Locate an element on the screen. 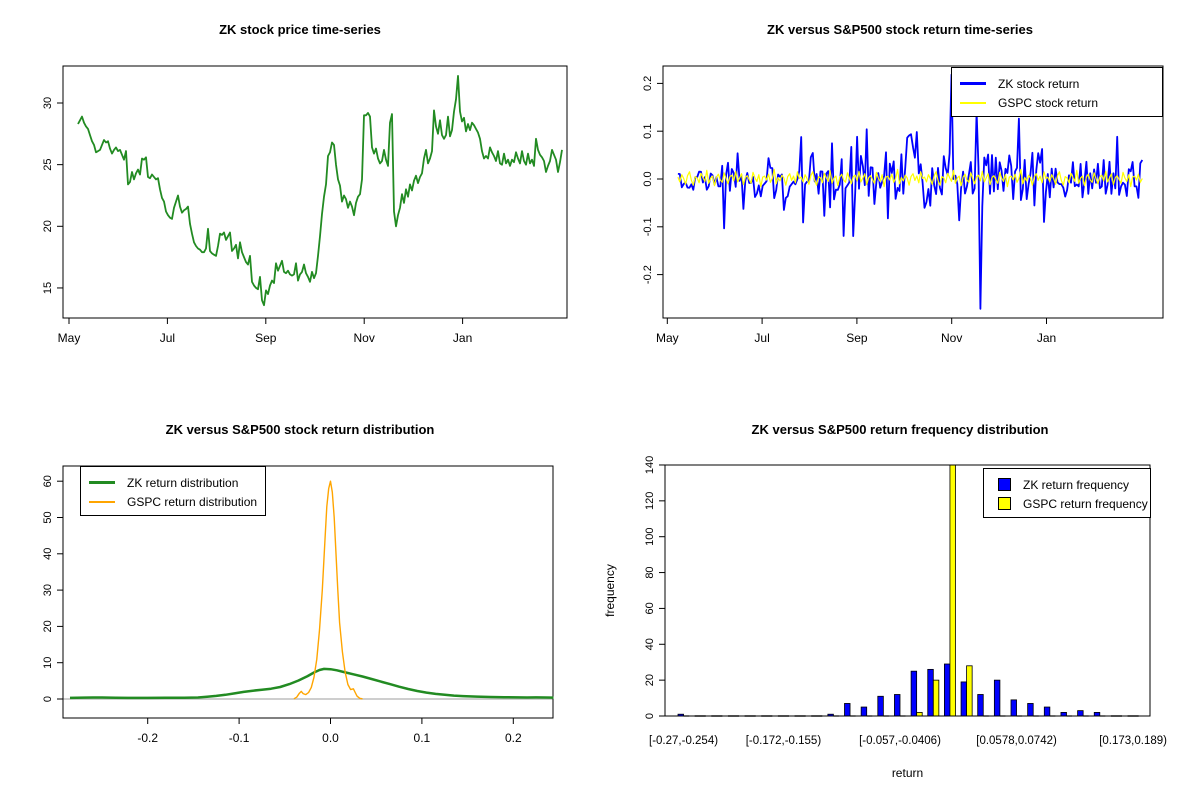 This screenshot has width=1200, height=800. price-plot-frame is located at coordinates (315, 192).